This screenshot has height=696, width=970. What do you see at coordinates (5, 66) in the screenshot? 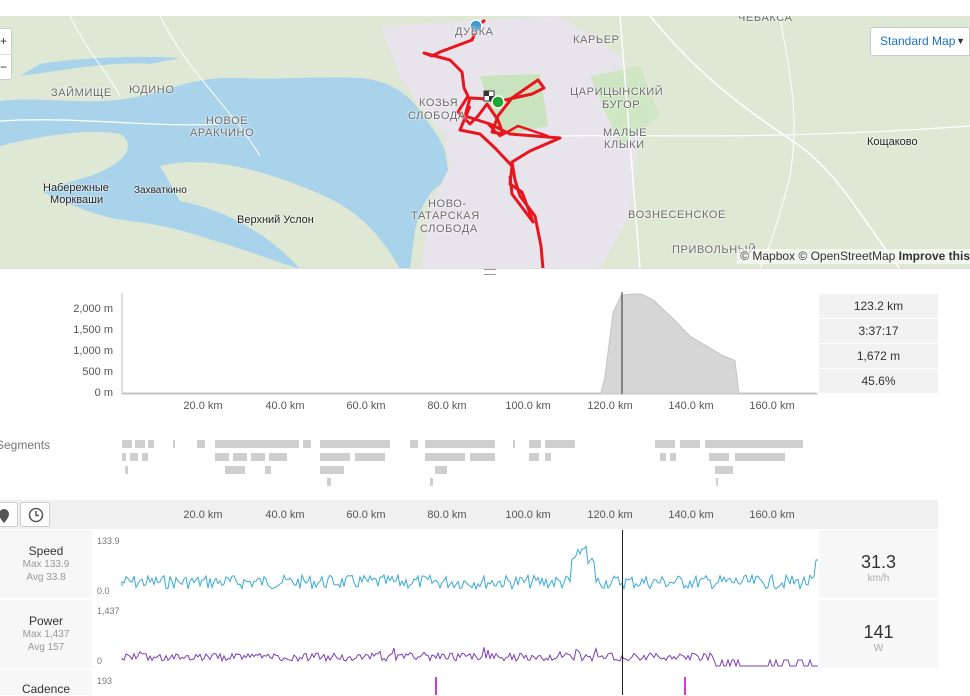
I see `zoom-out-button: −` at bounding box center [5, 66].